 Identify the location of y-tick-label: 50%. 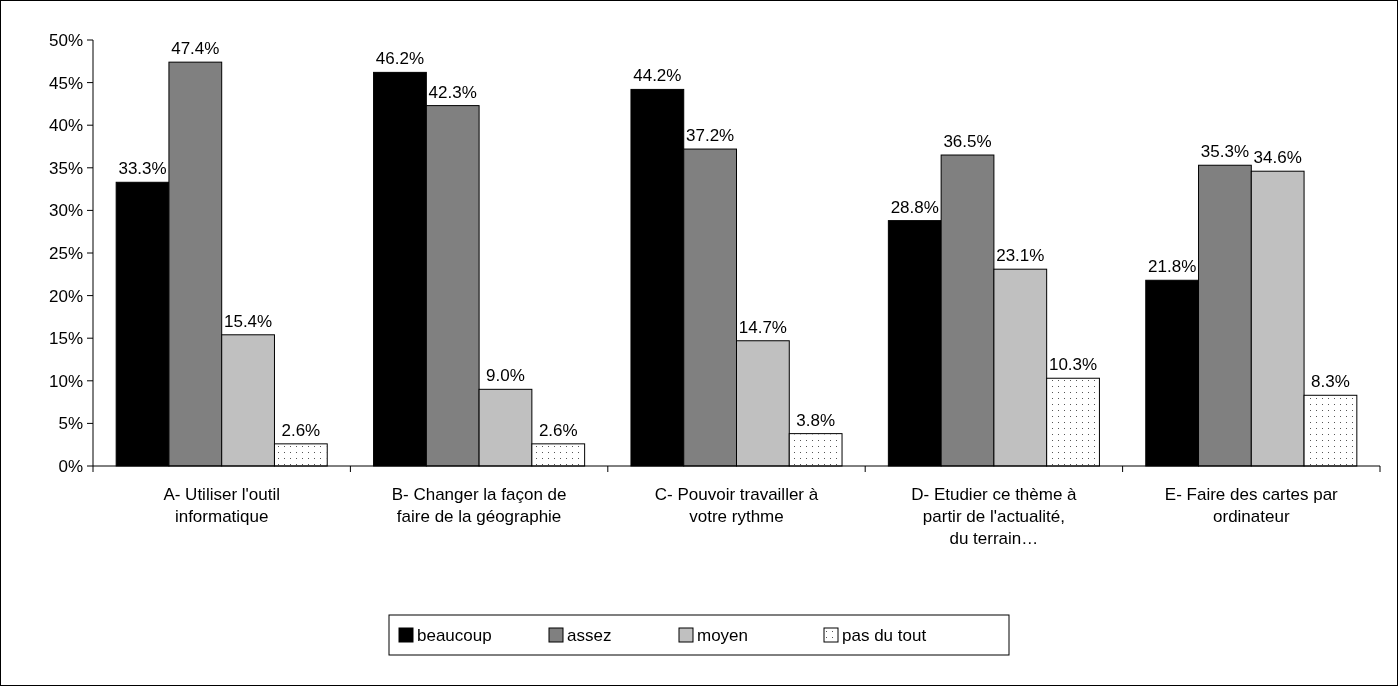
(65, 40).